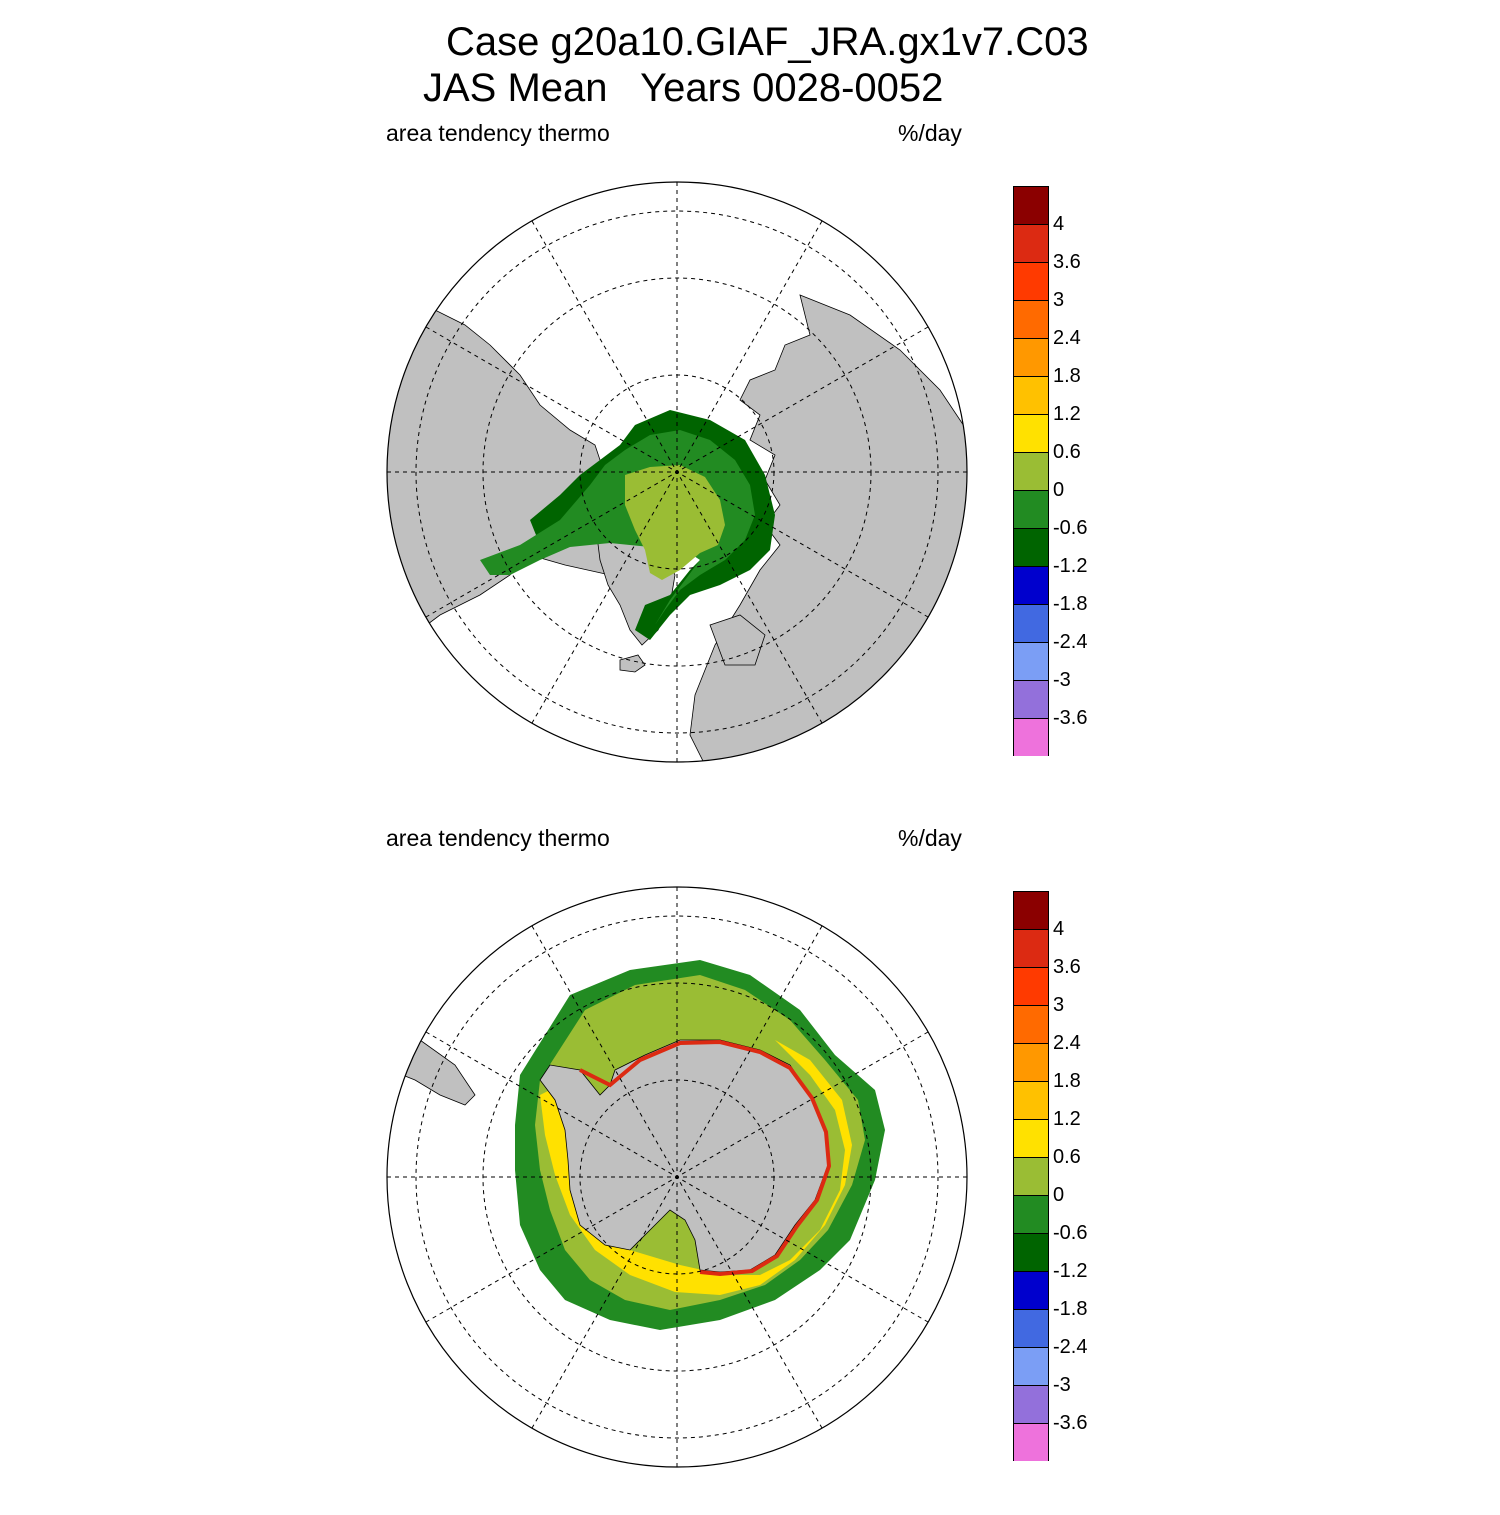  What do you see at coordinates (1050, 1176) in the screenshot?
I see `colorbar-south: 4 3.6 3 2.4 1.8 1.2 0.6 0 -0.6 -1.2 -1.8 -2.4 -3 -3.6` at bounding box center [1050, 1176].